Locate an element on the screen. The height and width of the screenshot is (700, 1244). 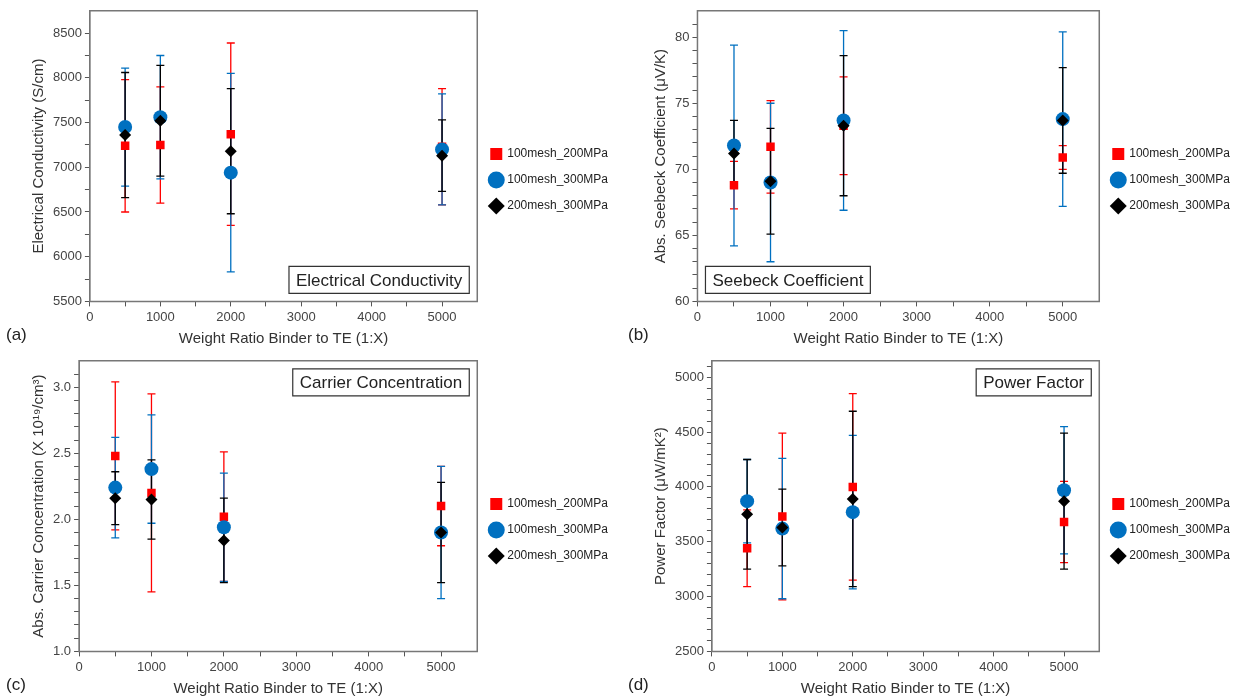
text: (a) is located at coordinates (16, 335).